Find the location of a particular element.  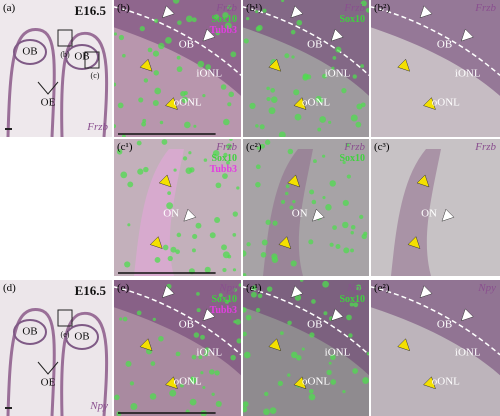

panel-label: (e¹) is located at coordinates (254, 288).